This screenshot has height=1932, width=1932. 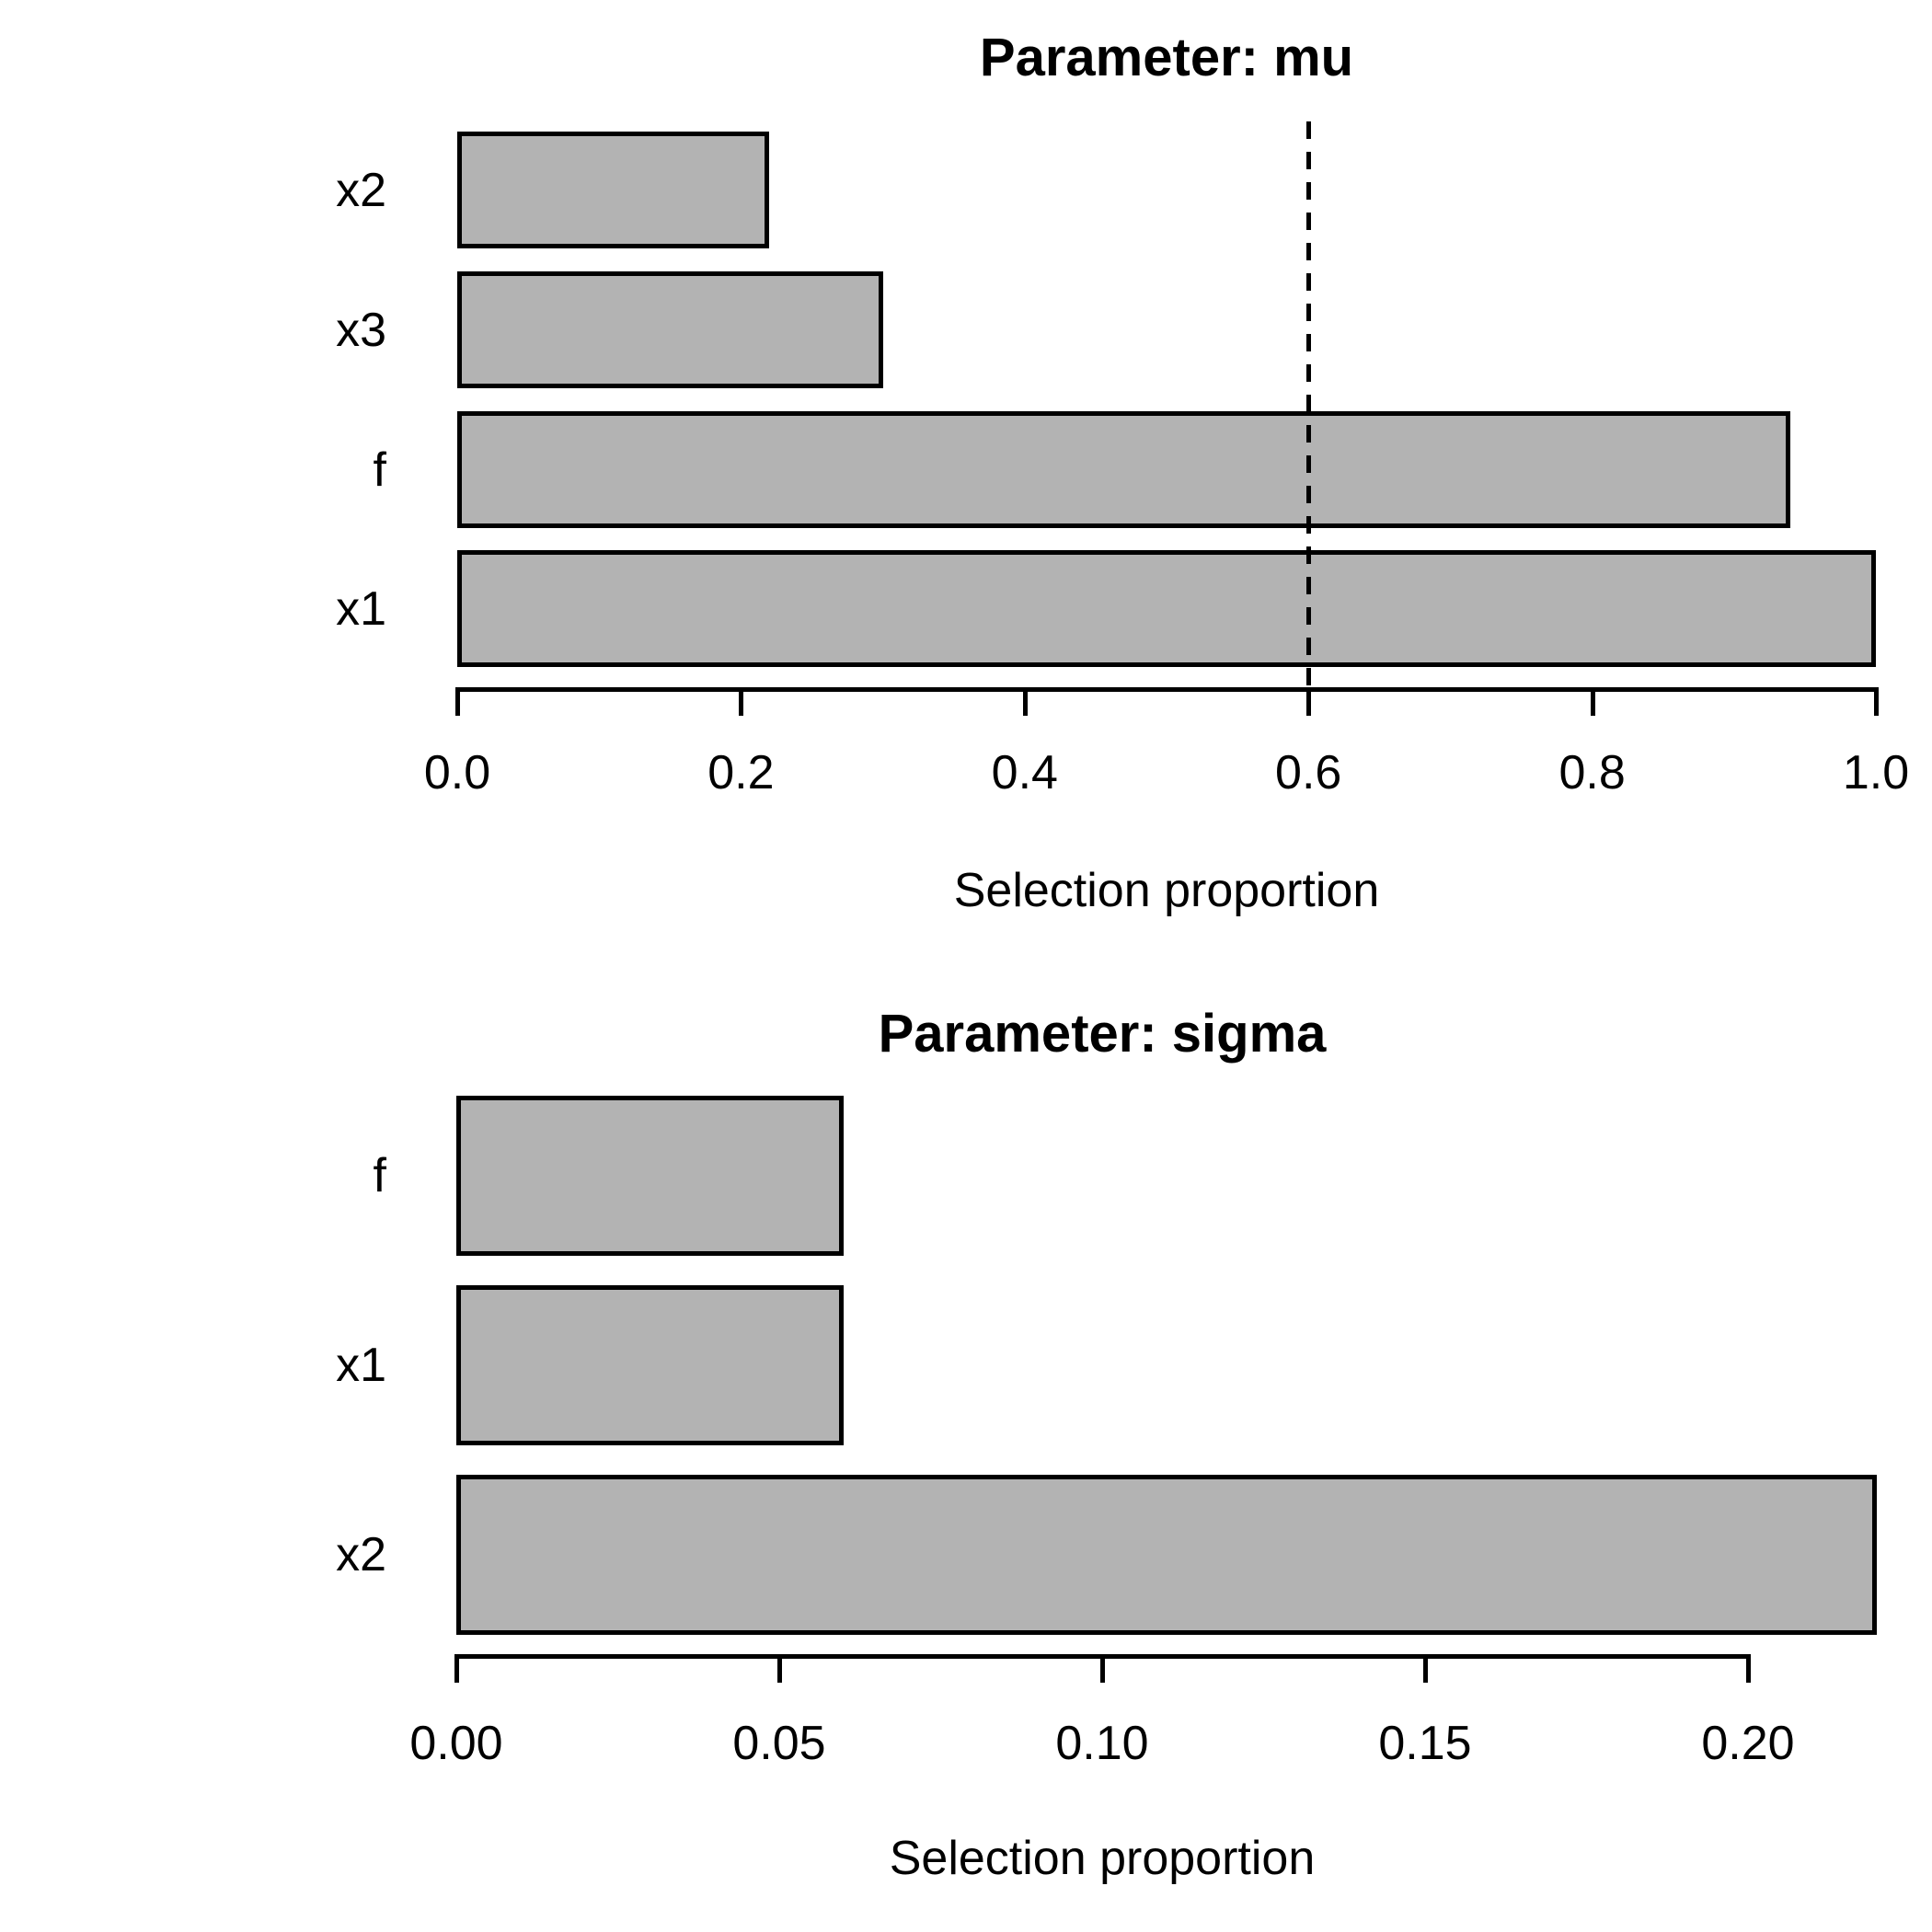 What do you see at coordinates (1748, 1743) in the screenshot?
I see `x-axis-tick-label: 0.20` at bounding box center [1748, 1743].